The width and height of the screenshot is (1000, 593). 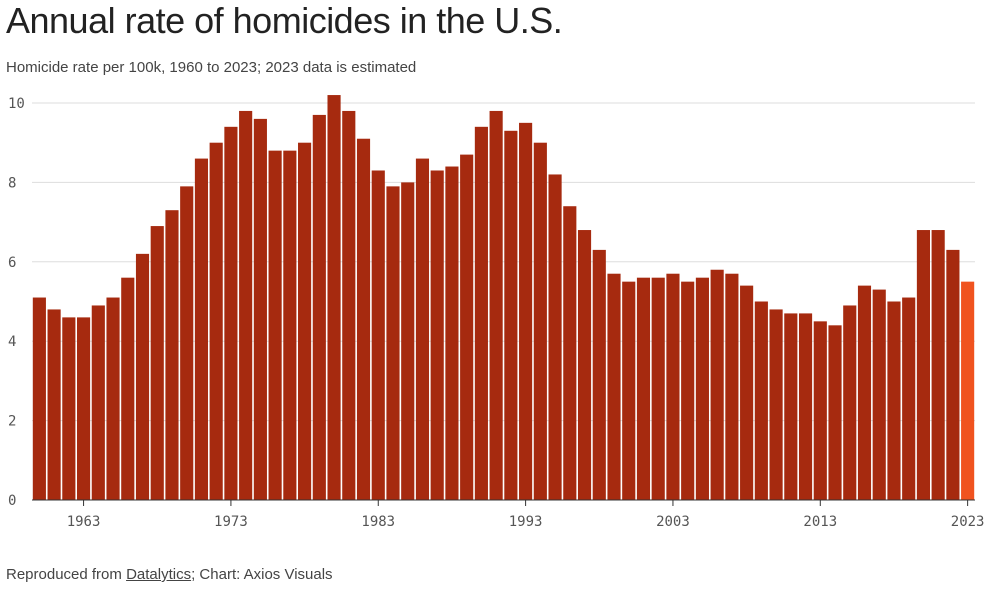 I want to click on bar-1961, so click(x=54, y=404).